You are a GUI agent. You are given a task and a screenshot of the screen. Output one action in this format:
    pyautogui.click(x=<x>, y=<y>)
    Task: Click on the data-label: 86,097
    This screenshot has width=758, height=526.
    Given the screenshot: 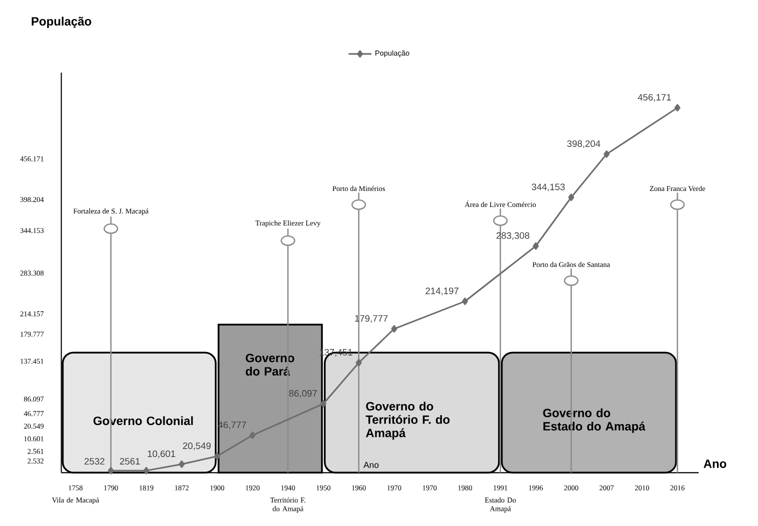 What is the action you would take?
    pyautogui.click(x=303, y=394)
    